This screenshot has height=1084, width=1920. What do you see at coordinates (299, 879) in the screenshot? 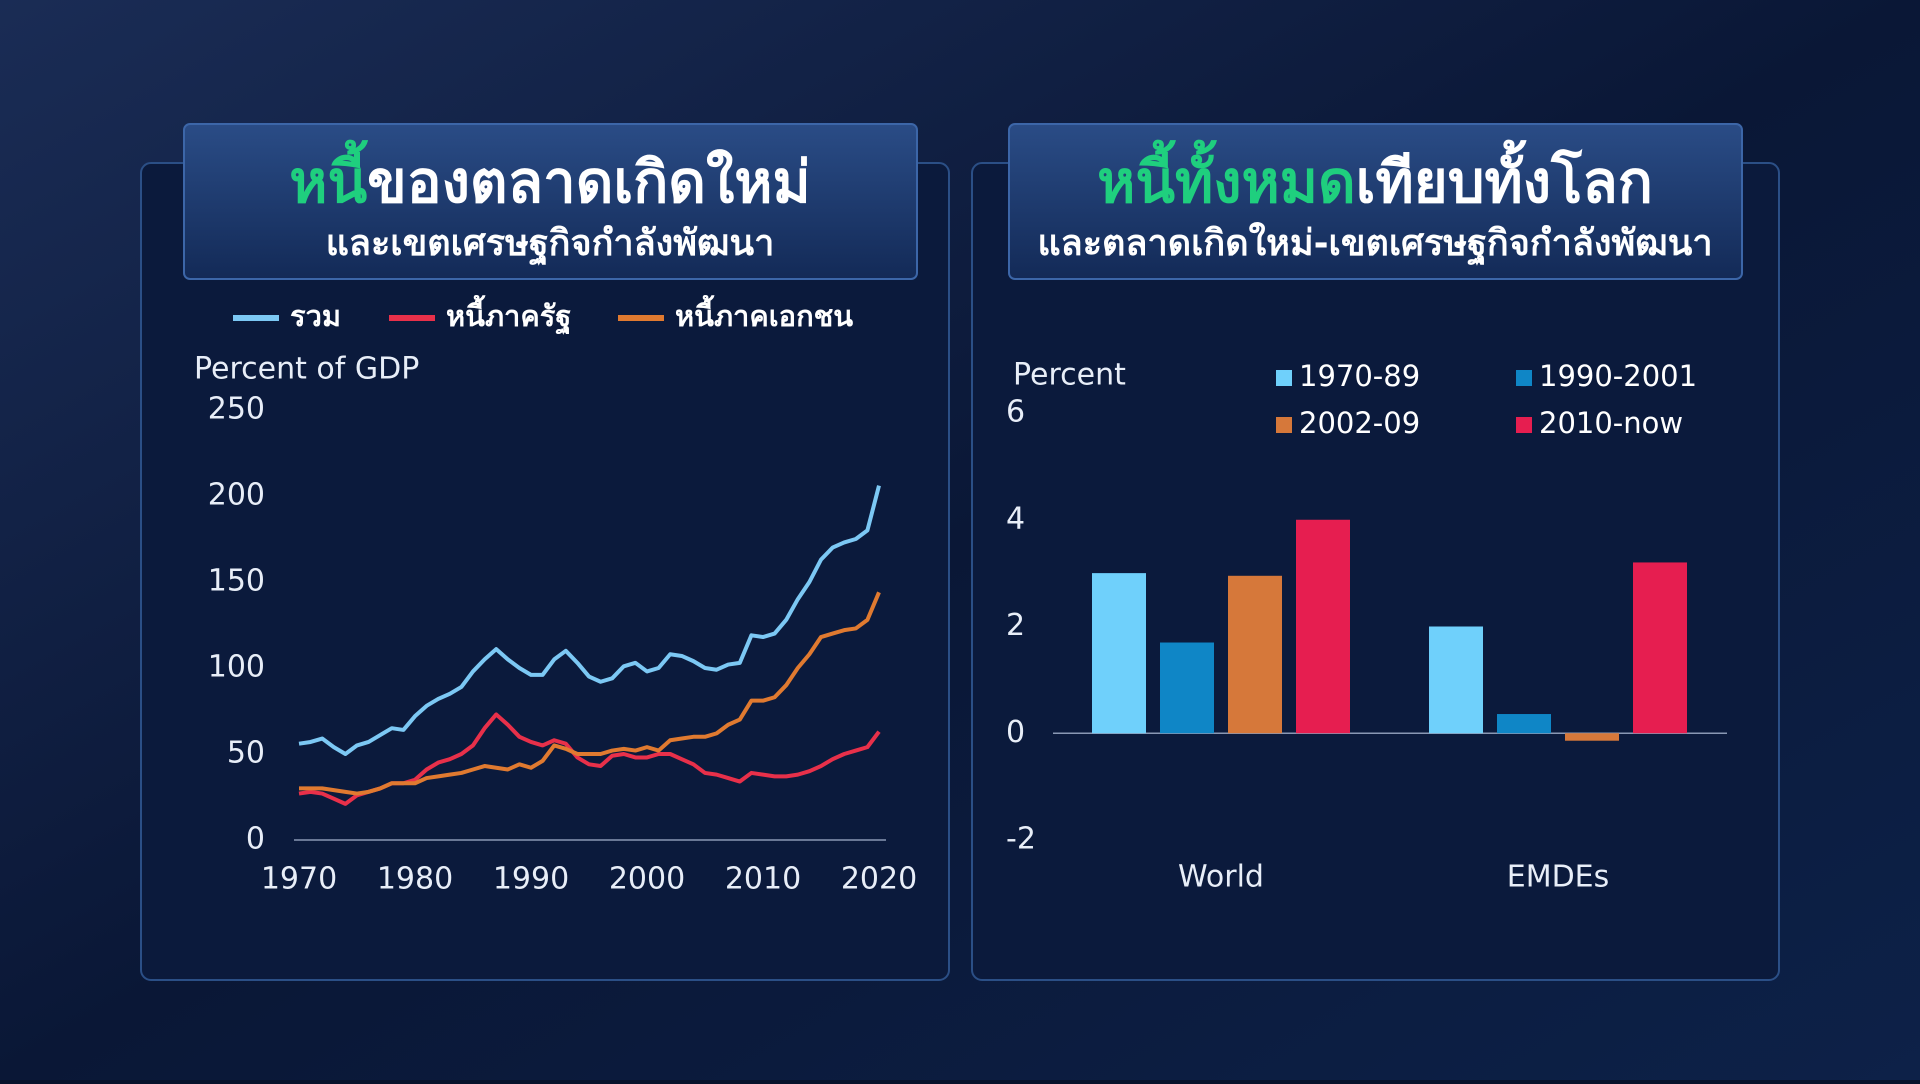
I see `x-tick-label: 1970` at bounding box center [299, 879].